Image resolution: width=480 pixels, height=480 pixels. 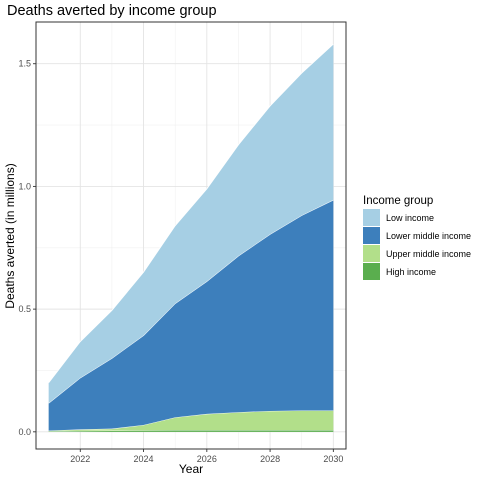 I want to click on y-tick-label: 0.0, so click(x=24, y=432).